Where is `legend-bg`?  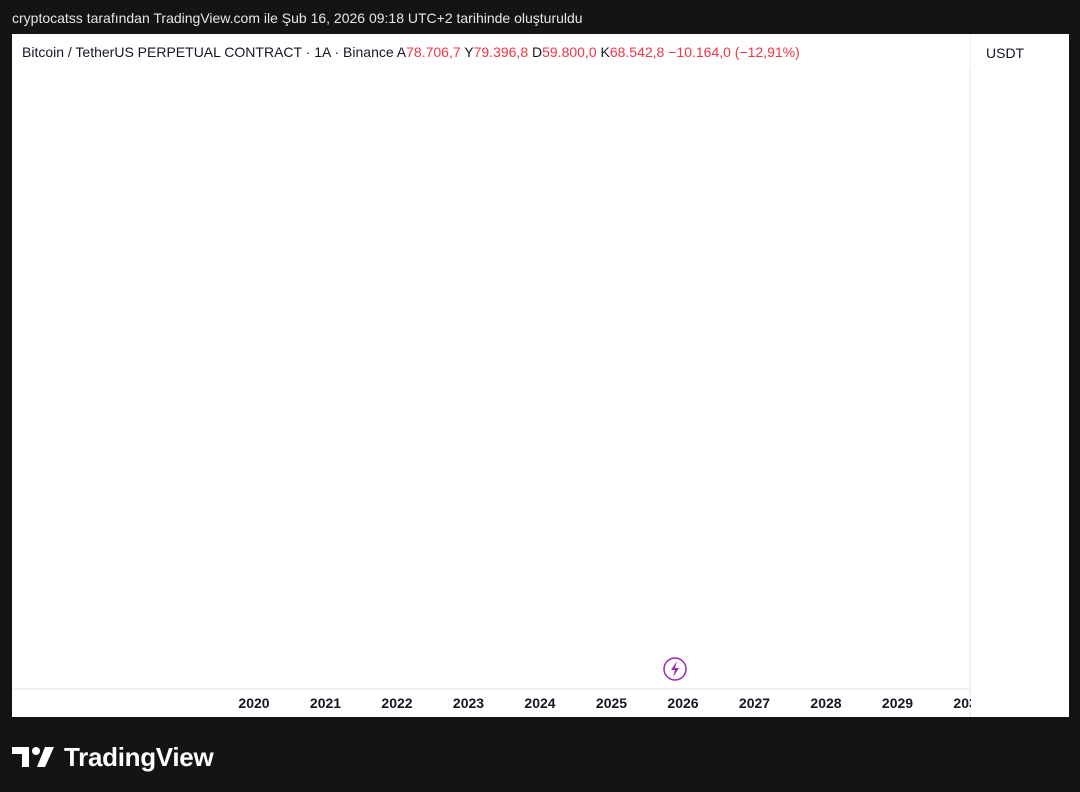 legend-bg is located at coordinates (491, 51).